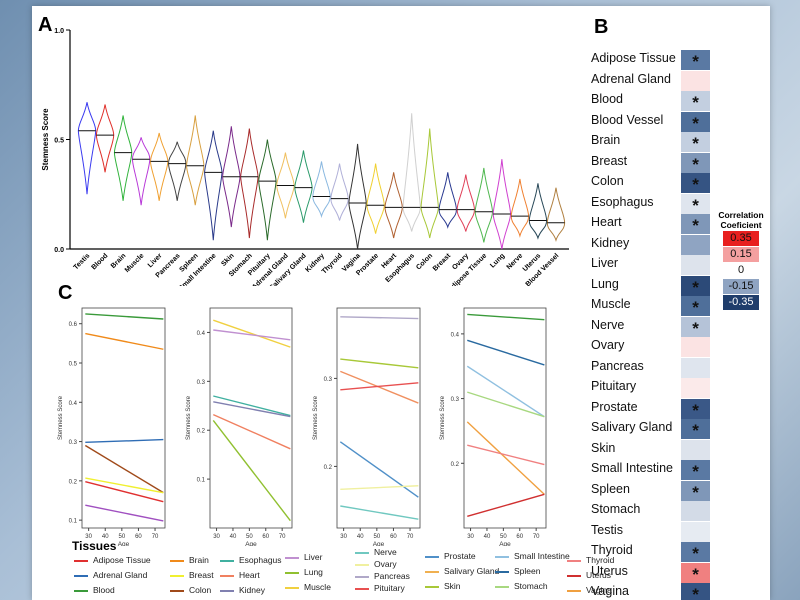 Image resolution: width=800 pixels, height=600 pixels. Describe the element at coordinates (138, 537) in the screenshot. I see `x-tick-label: 60` at that location.